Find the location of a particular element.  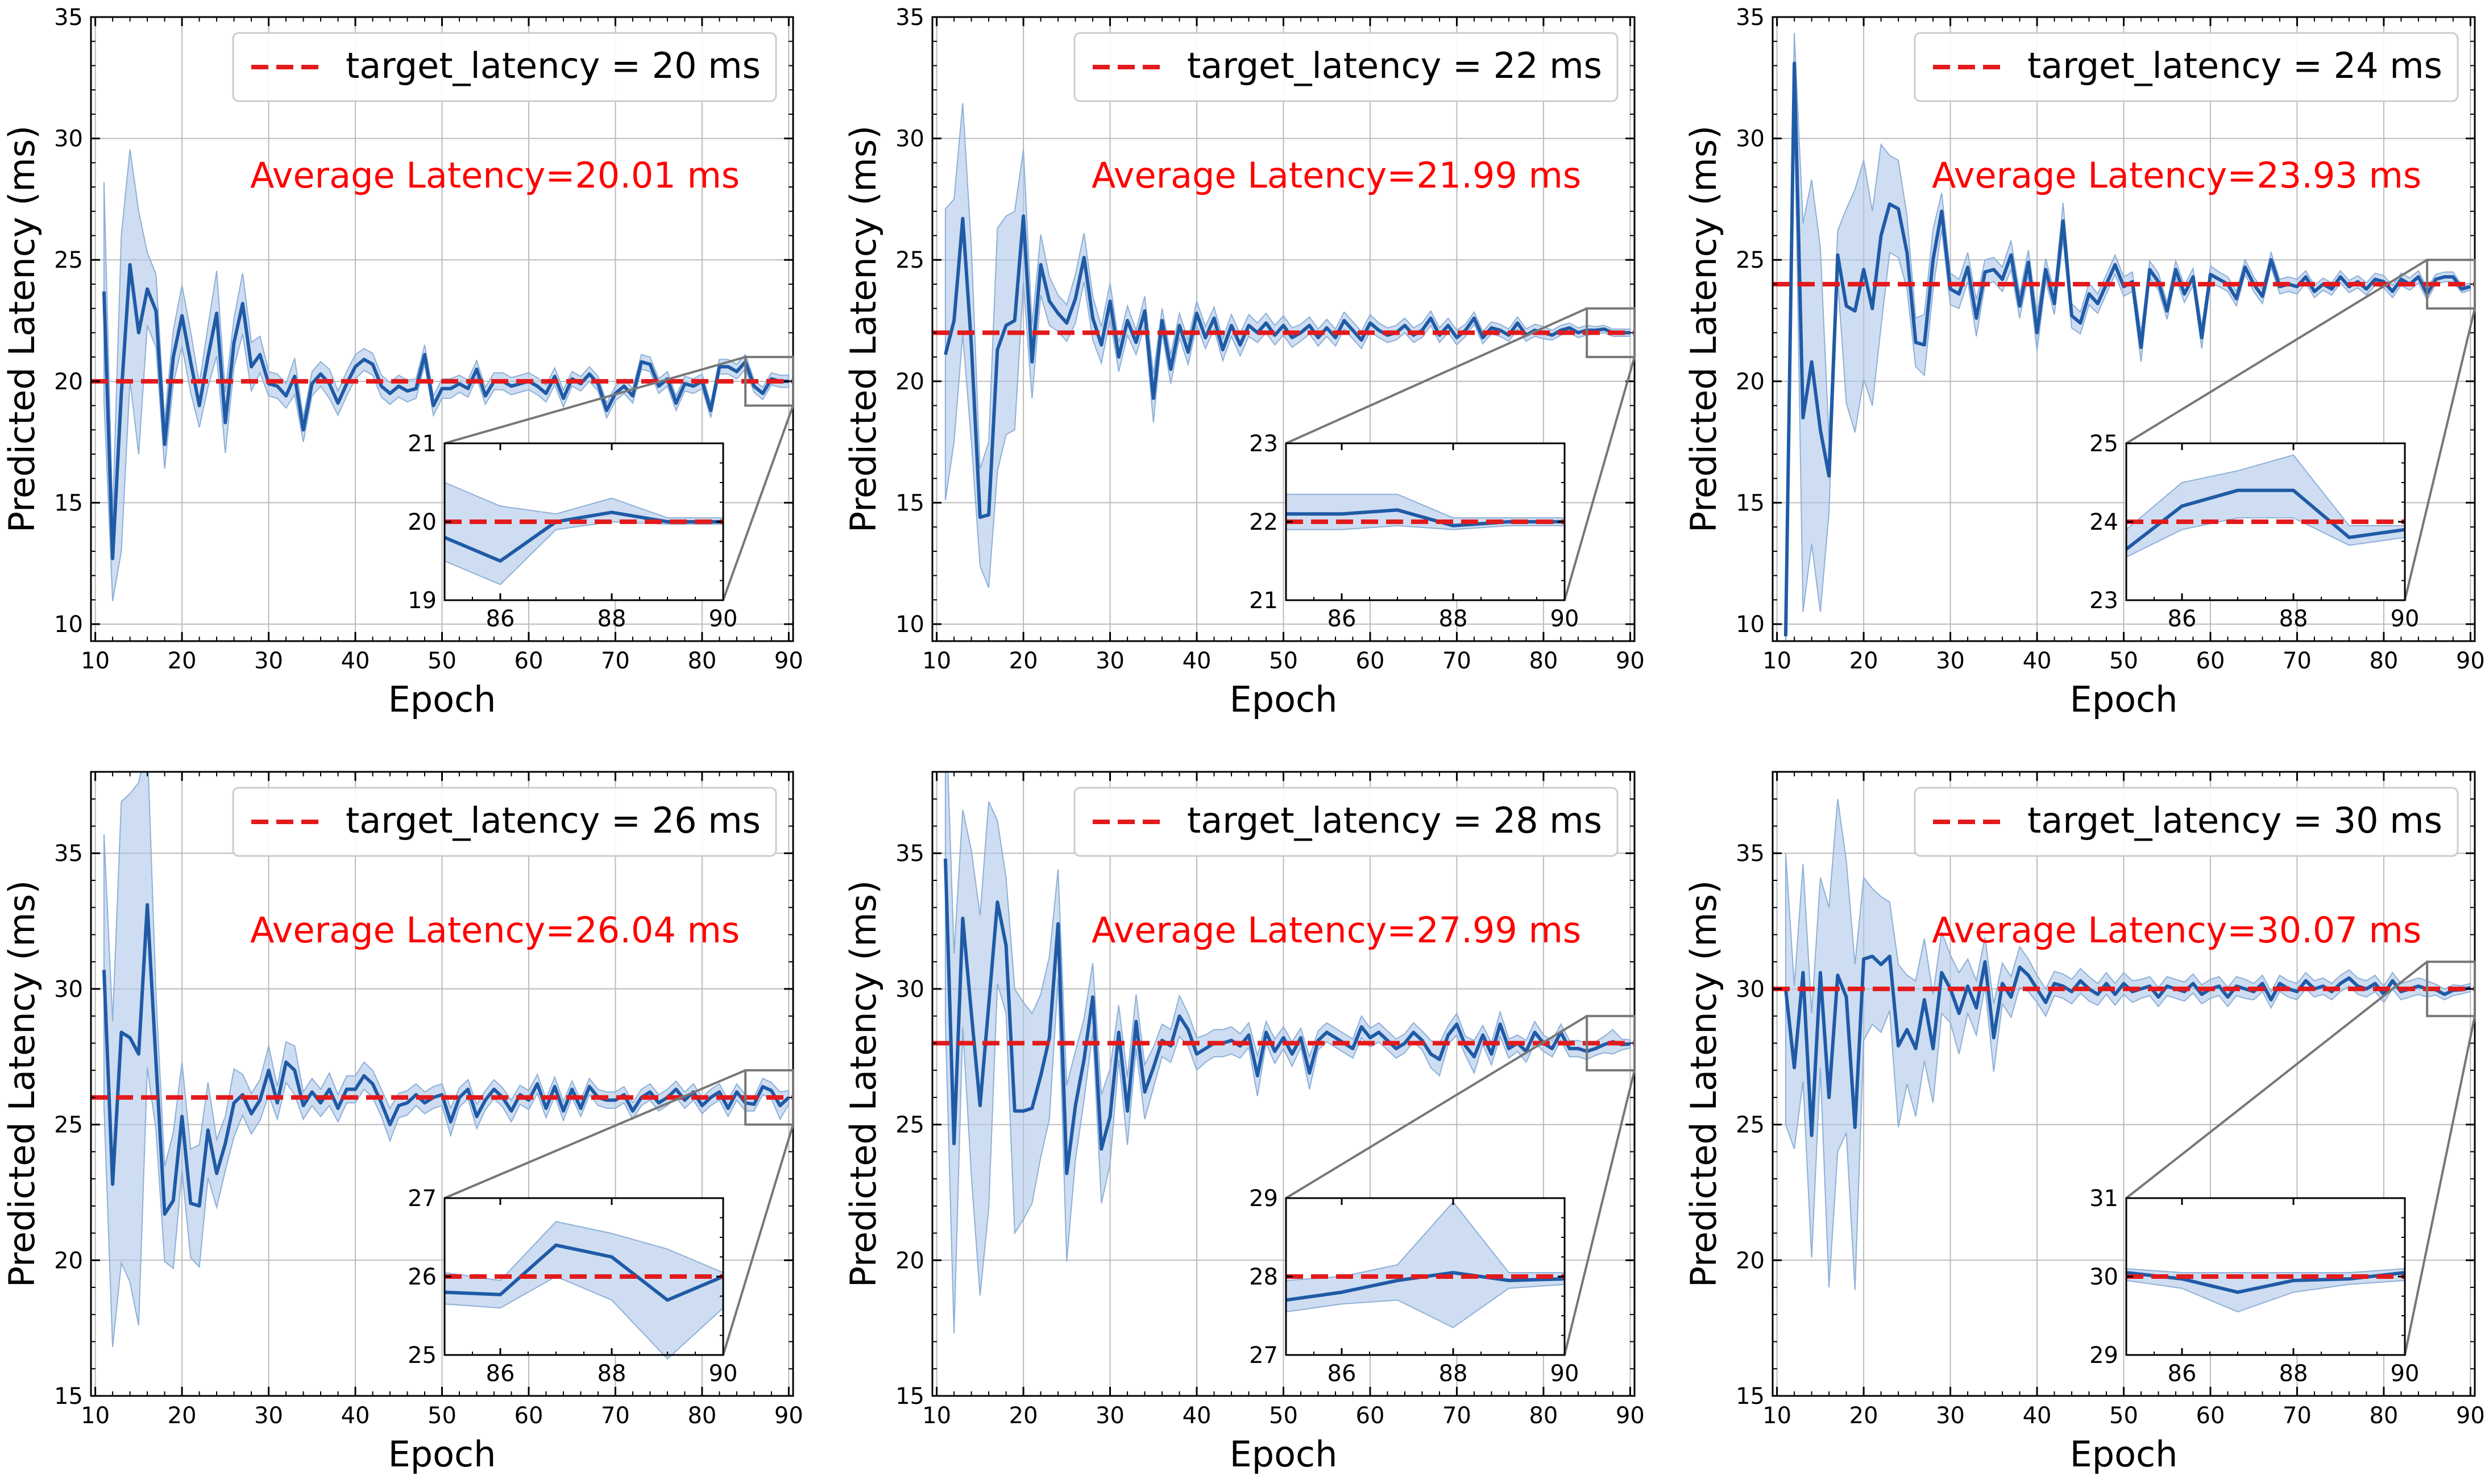

inset-y-tick-label: 31 is located at coordinates (2103, 1199).